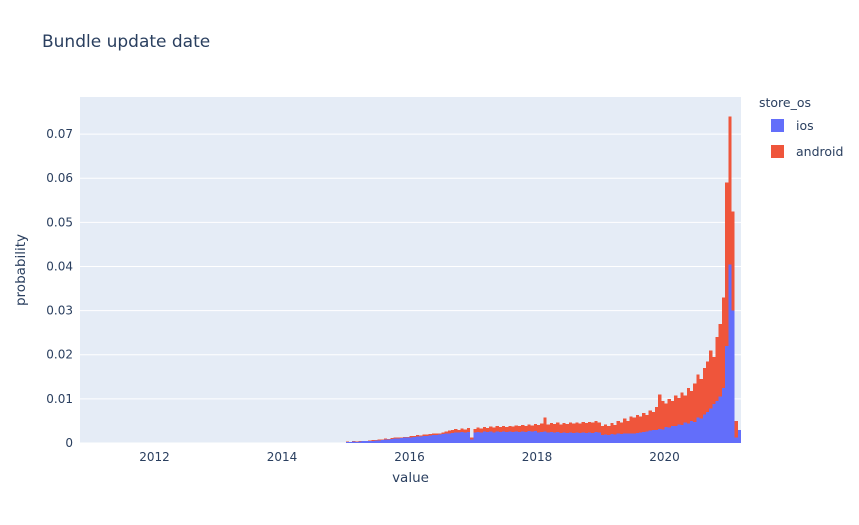 The height and width of the screenshot is (525, 859). I want to click on legend-label: android, so click(820, 151).